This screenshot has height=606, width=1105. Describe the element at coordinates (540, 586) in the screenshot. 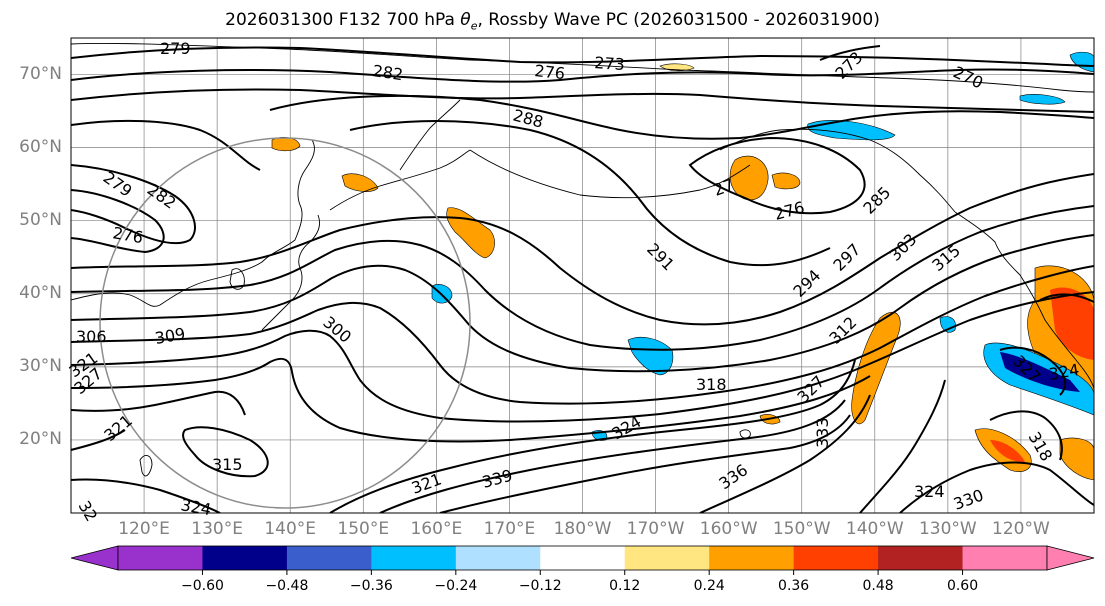

I see `colorbar-tick-label: −0.12` at that location.